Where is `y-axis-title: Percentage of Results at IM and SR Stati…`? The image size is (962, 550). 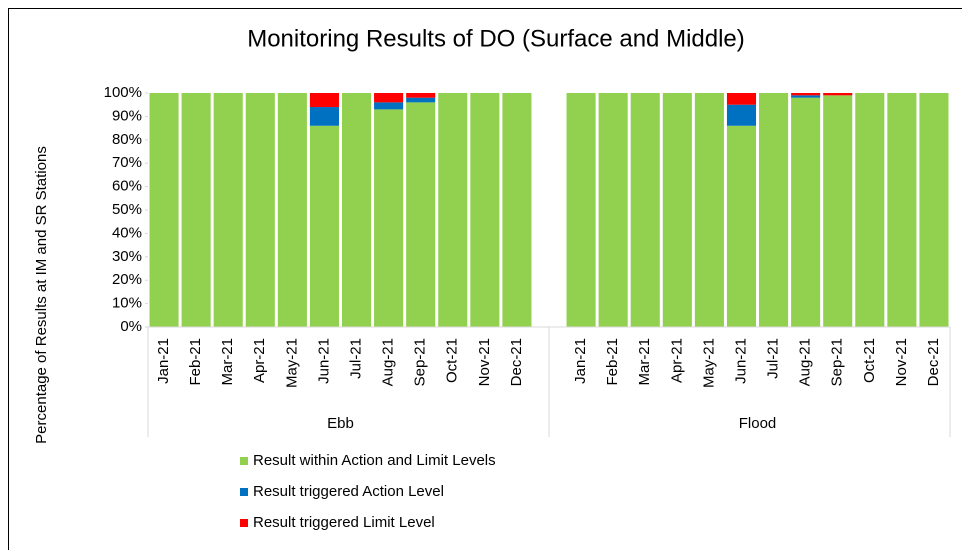 y-axis-title: Percentage of Results at IM and SR Stati… is located at coordinates (41, 295).